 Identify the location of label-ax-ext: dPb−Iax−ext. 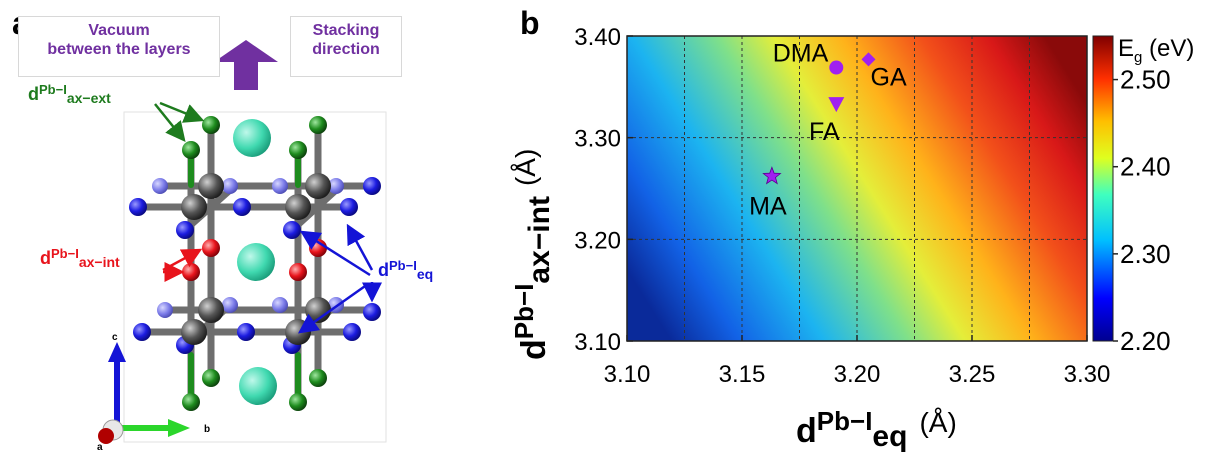
(69, 94).